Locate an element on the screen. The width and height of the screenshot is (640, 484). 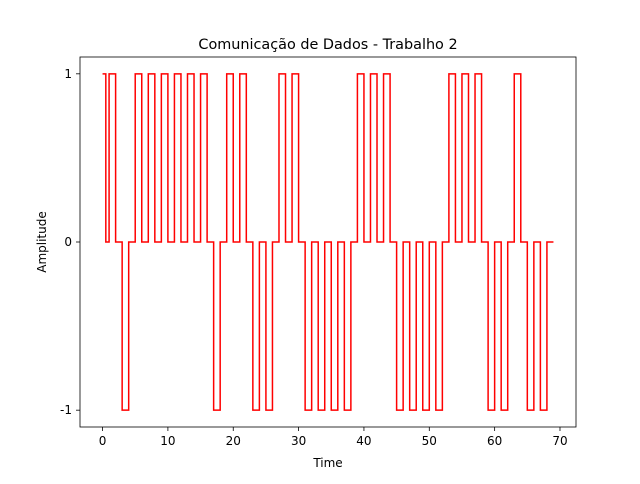
x-tick-label: 70 is located at coordinates (559, 441).